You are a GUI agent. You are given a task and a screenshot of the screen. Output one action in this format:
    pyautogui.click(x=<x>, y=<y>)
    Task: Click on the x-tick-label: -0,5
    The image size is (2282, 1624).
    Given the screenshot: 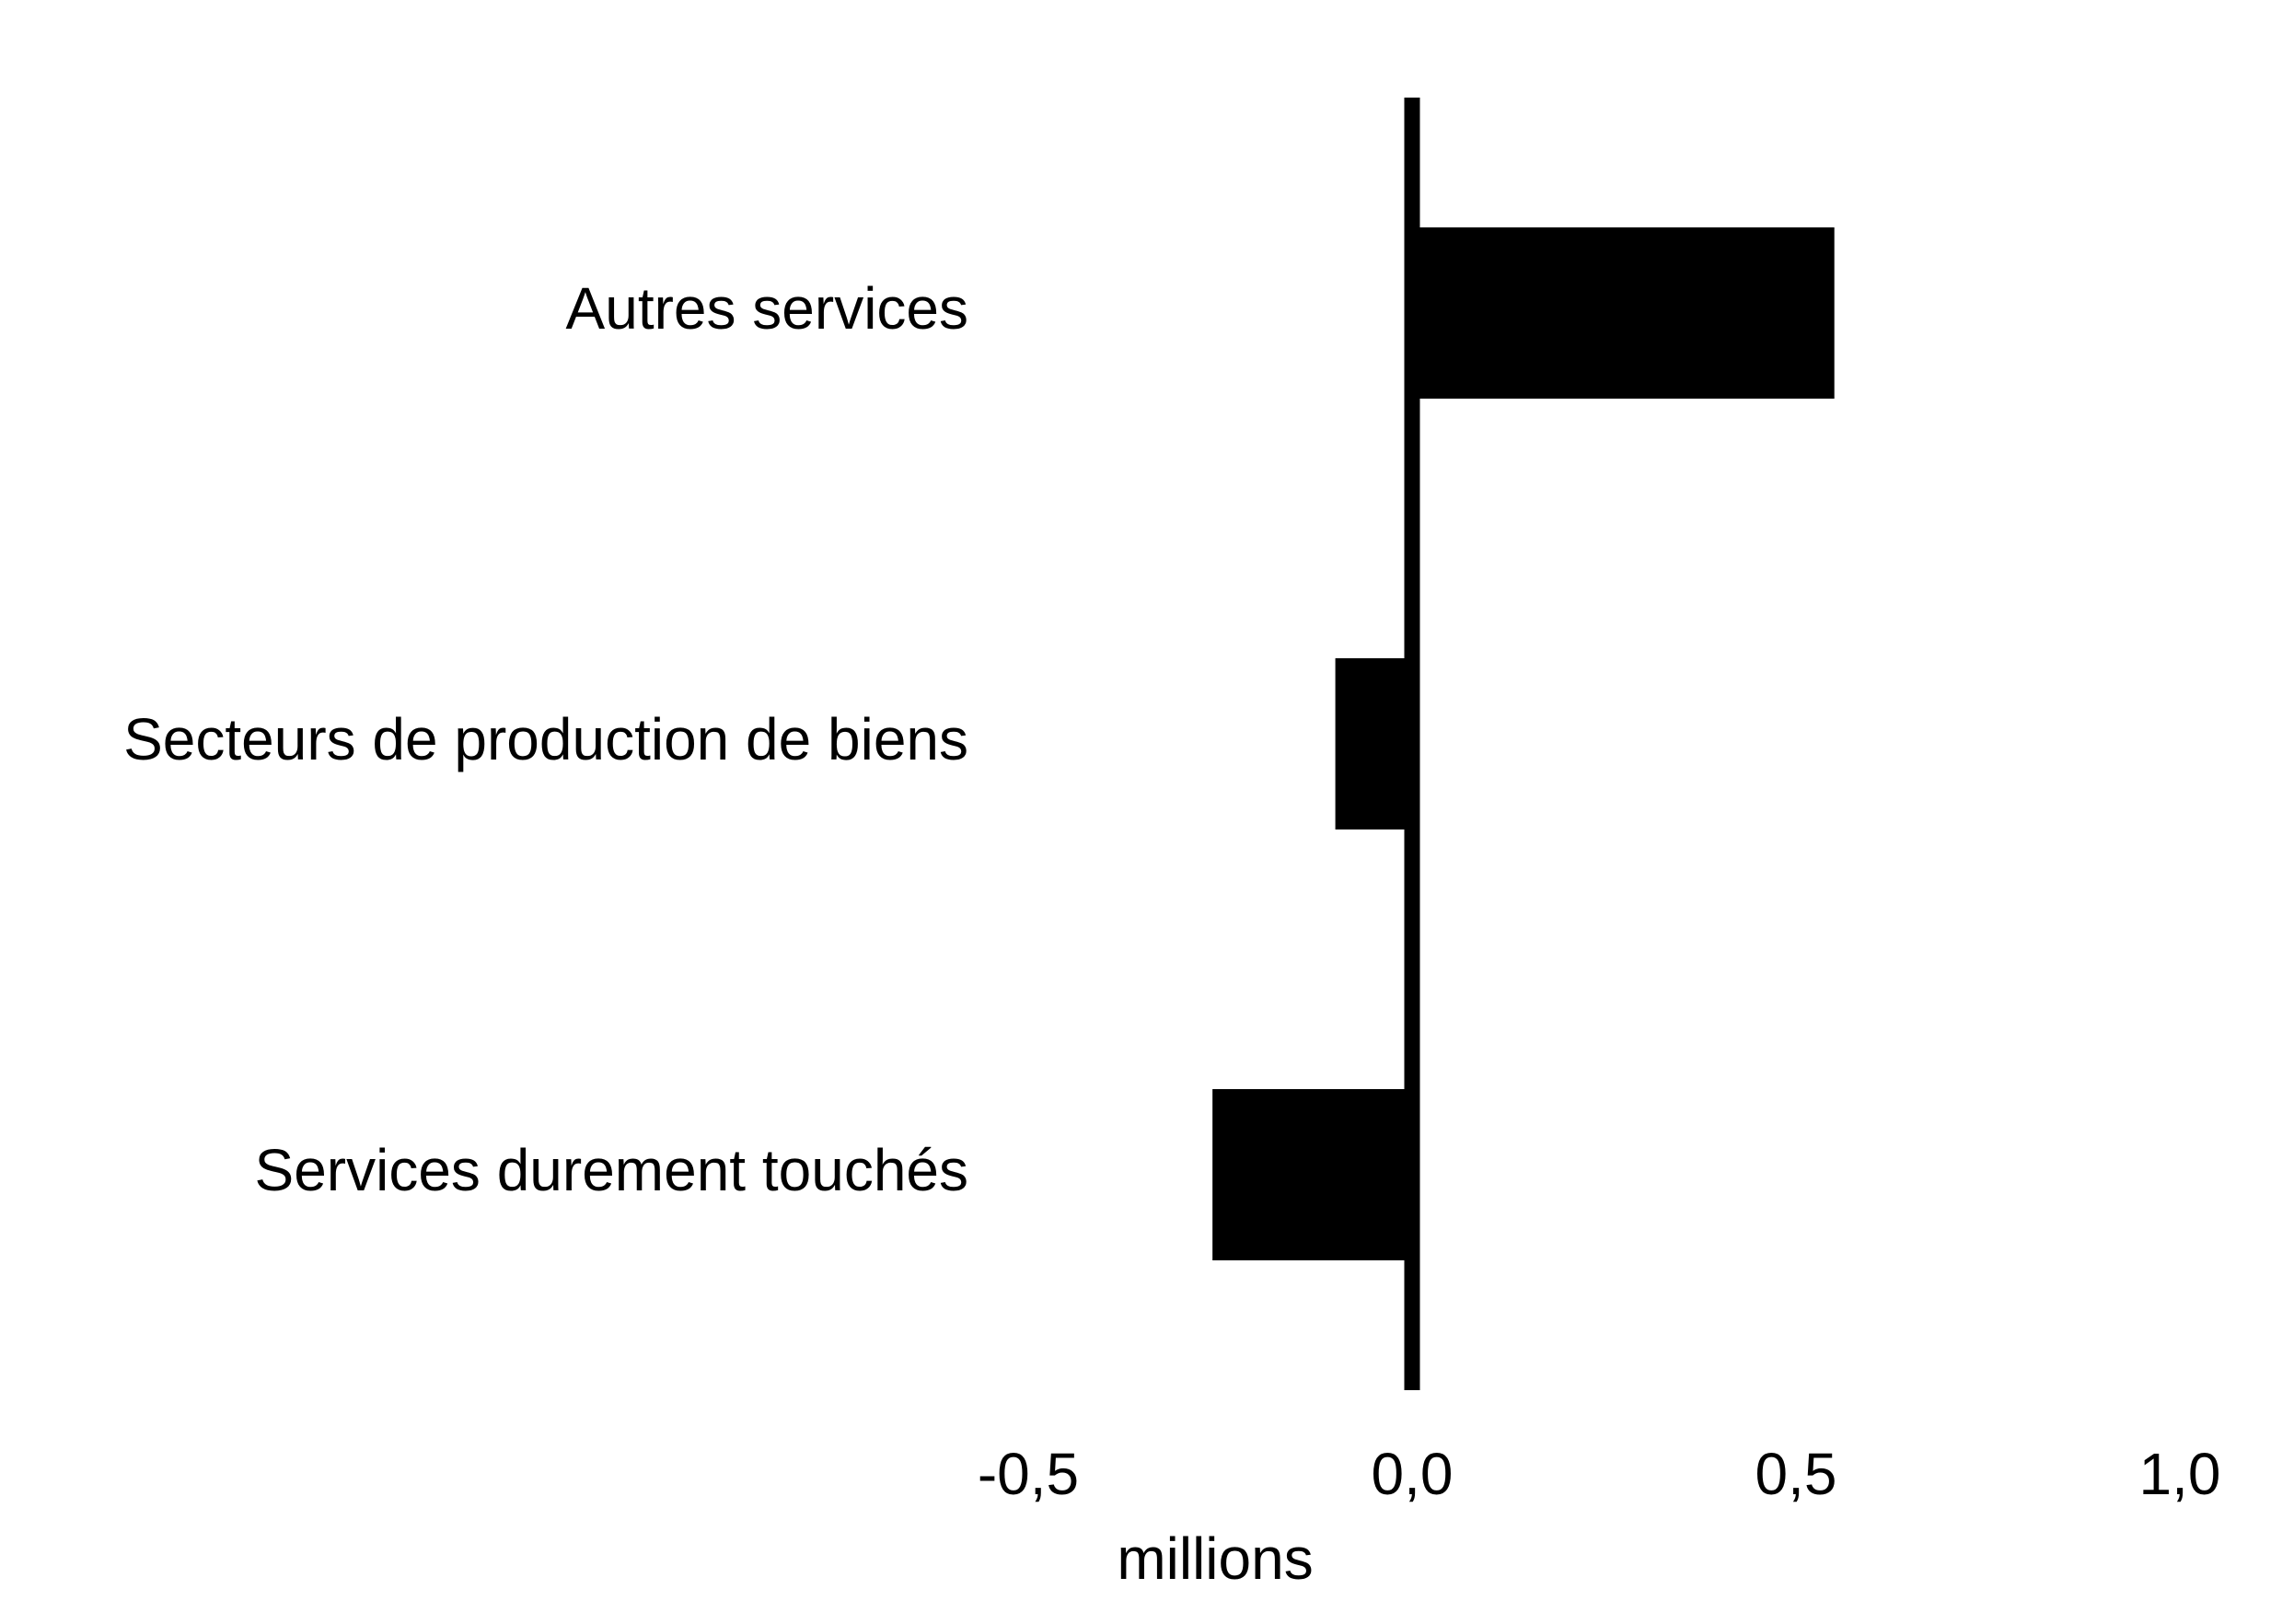 What is the action you would take?
    pyautogui.click(x=1028, y=1474)
    